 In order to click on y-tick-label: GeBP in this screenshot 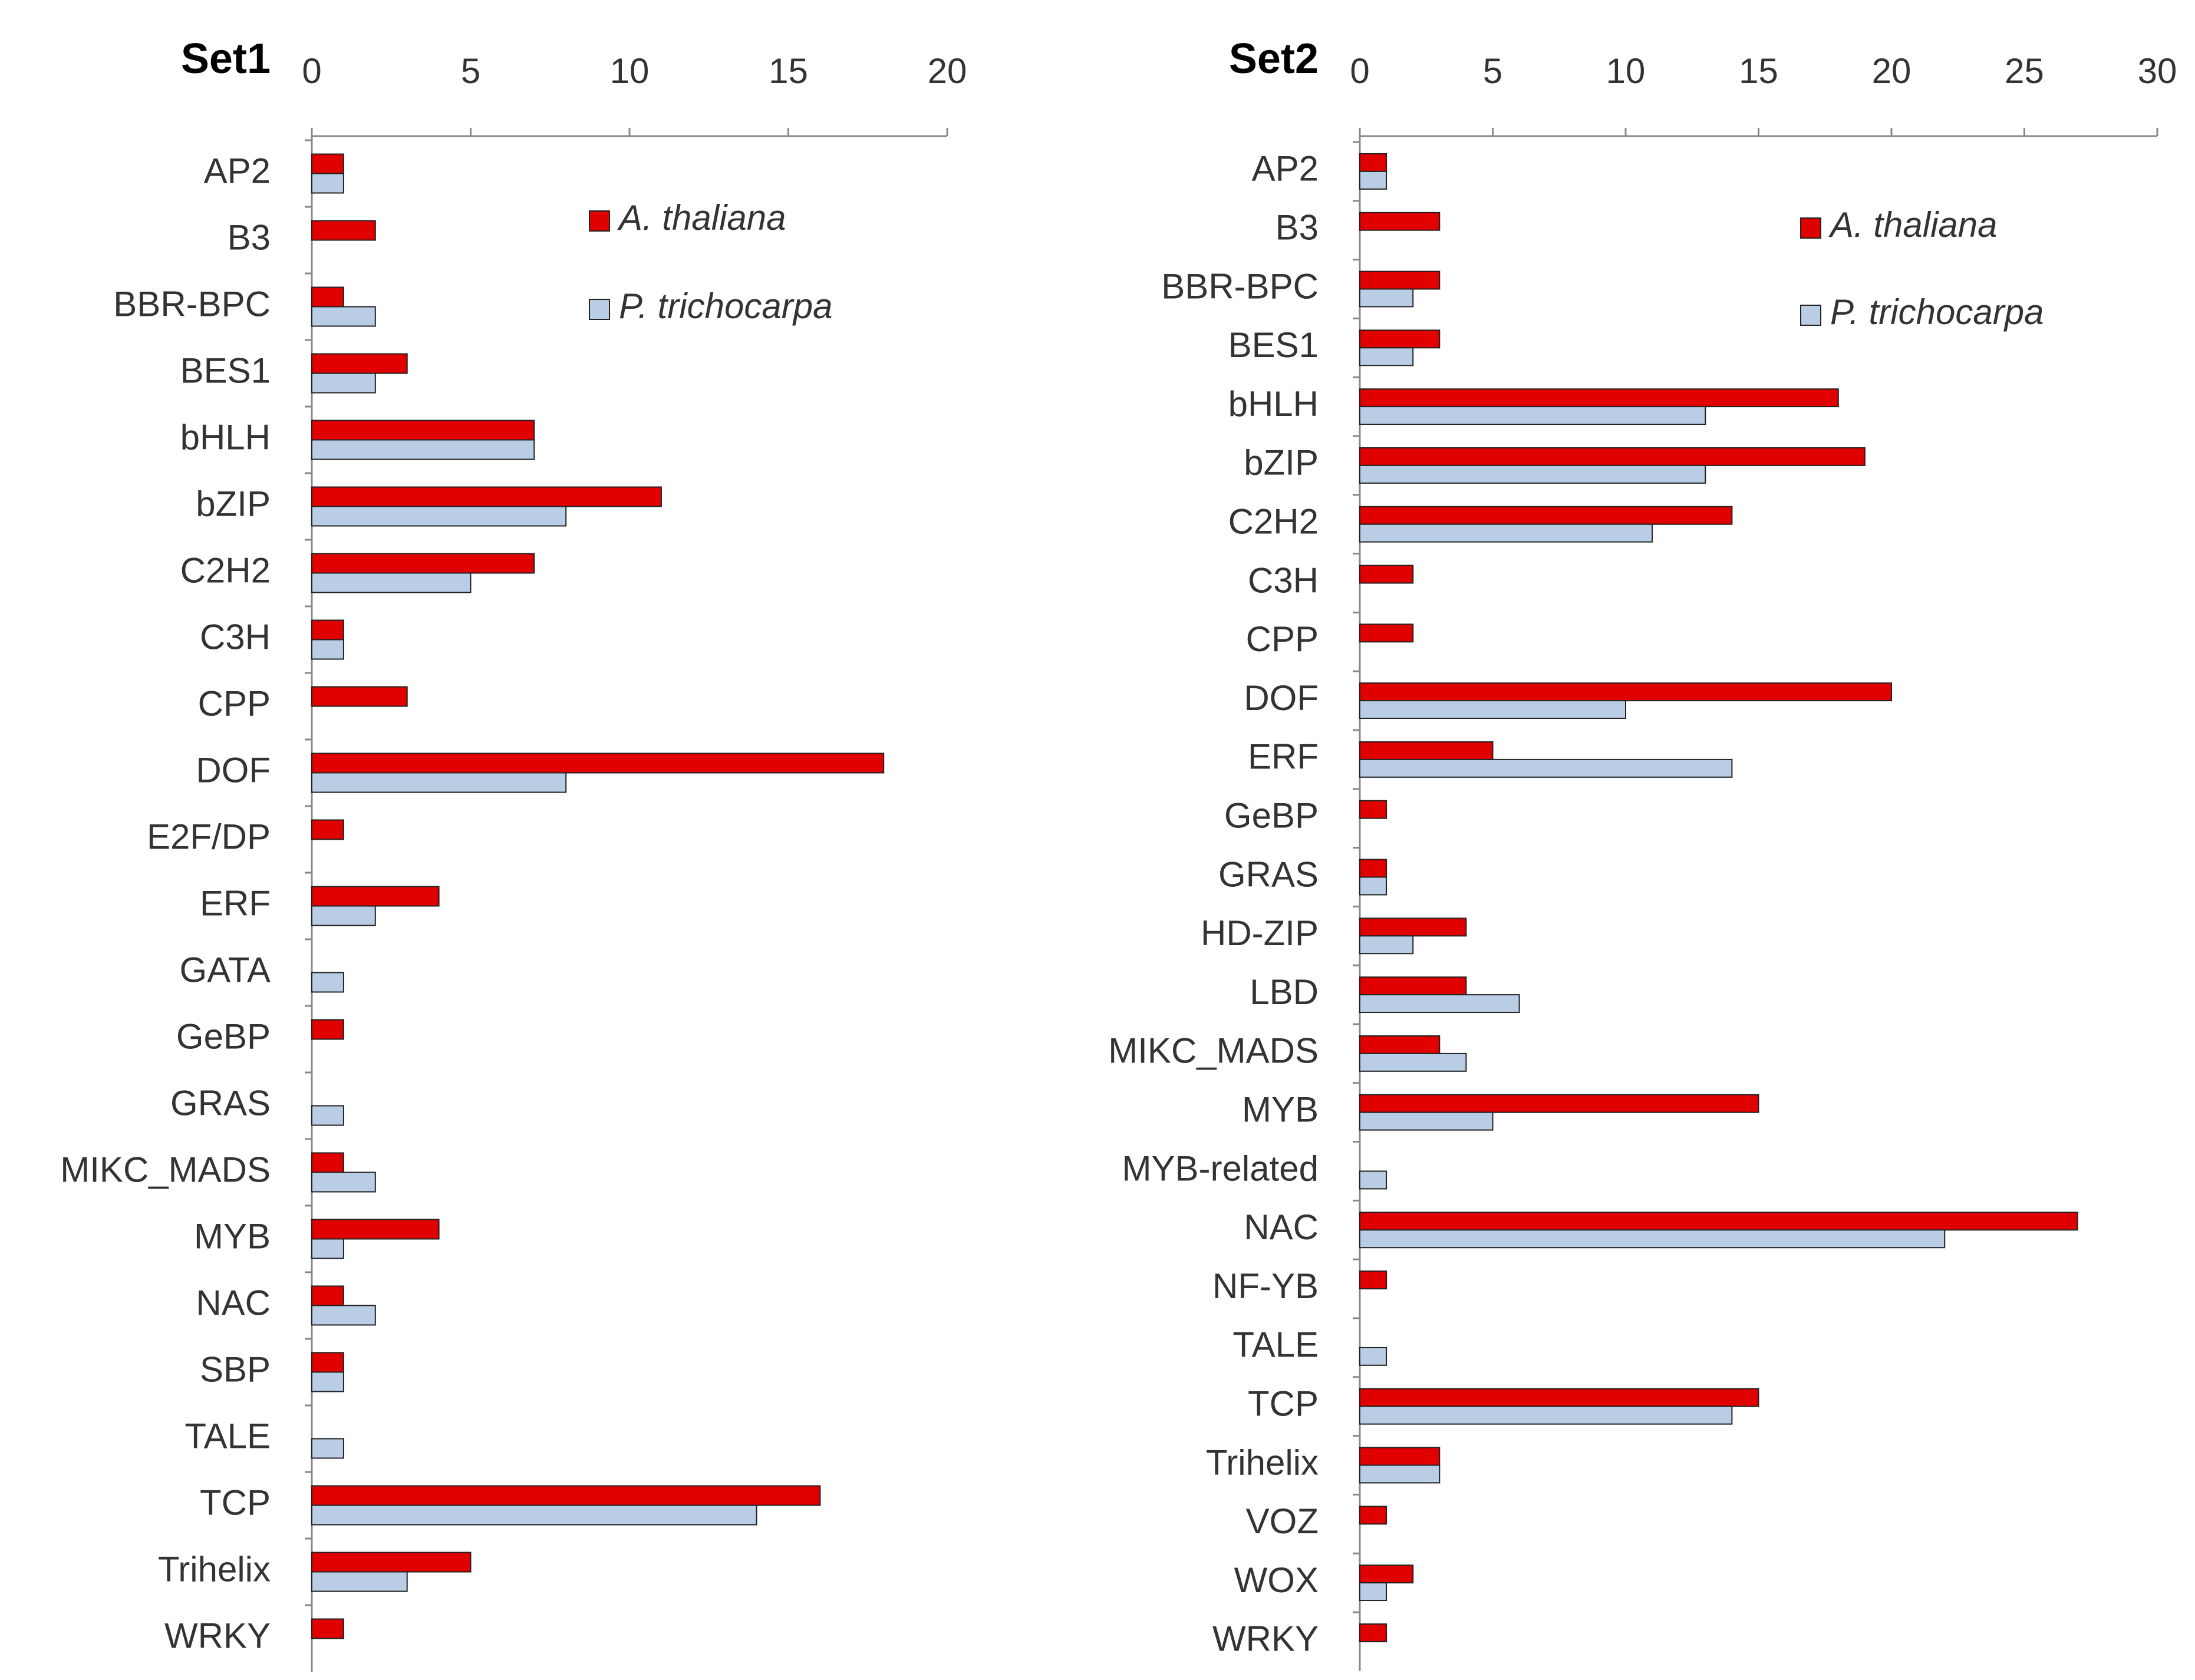, I will do `click(223, 1036)`.